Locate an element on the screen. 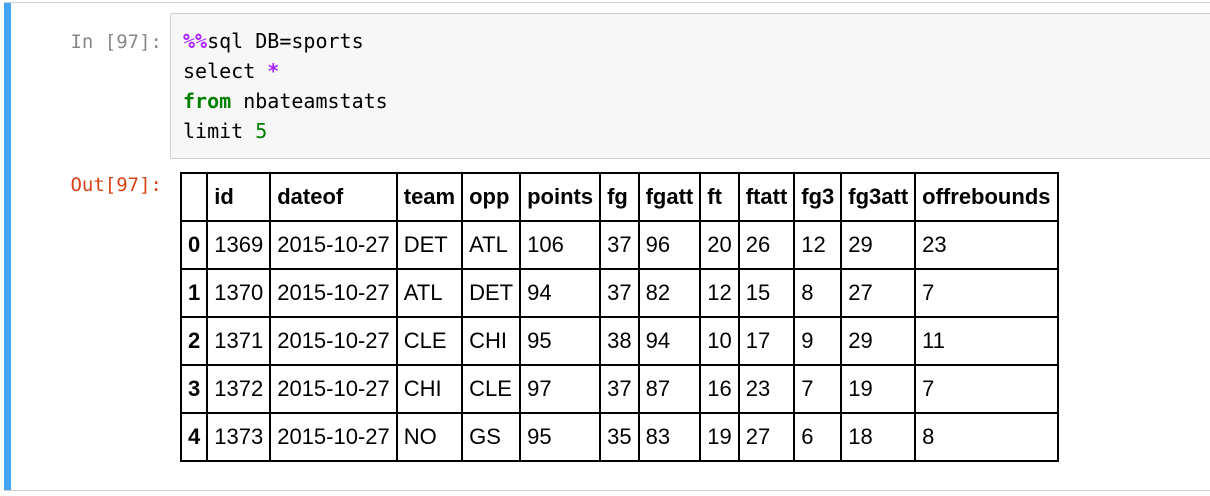 Image resolution: width=1210 pixels, height=496 pixels. table-cell-opp: DET is located at coordinates (491, 293).